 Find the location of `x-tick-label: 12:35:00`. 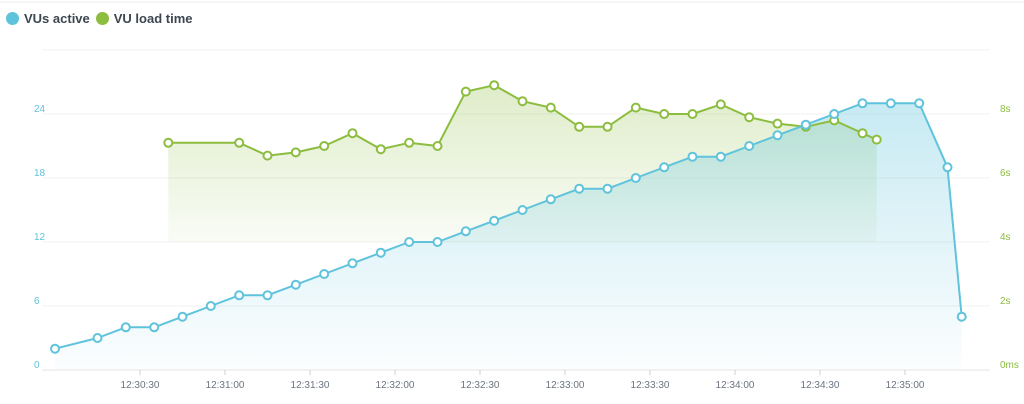

x-tick-label: 12:35:00 is located at coordinates (905, 385).